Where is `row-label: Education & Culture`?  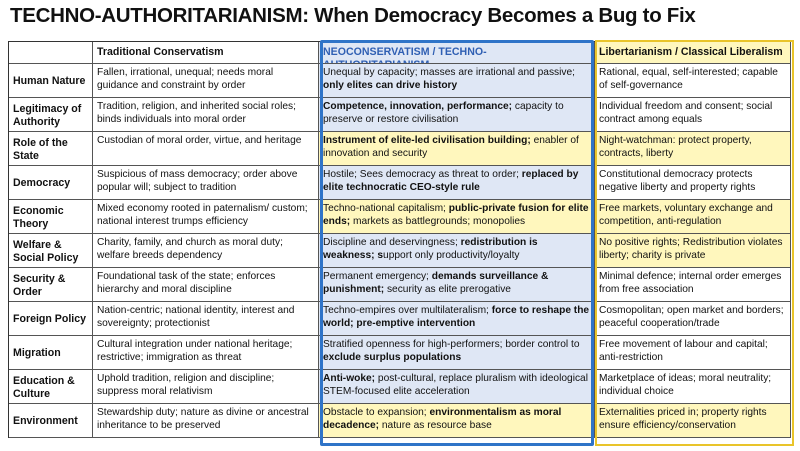 row-label: Education & Culture is located at coordinates (51, 387).